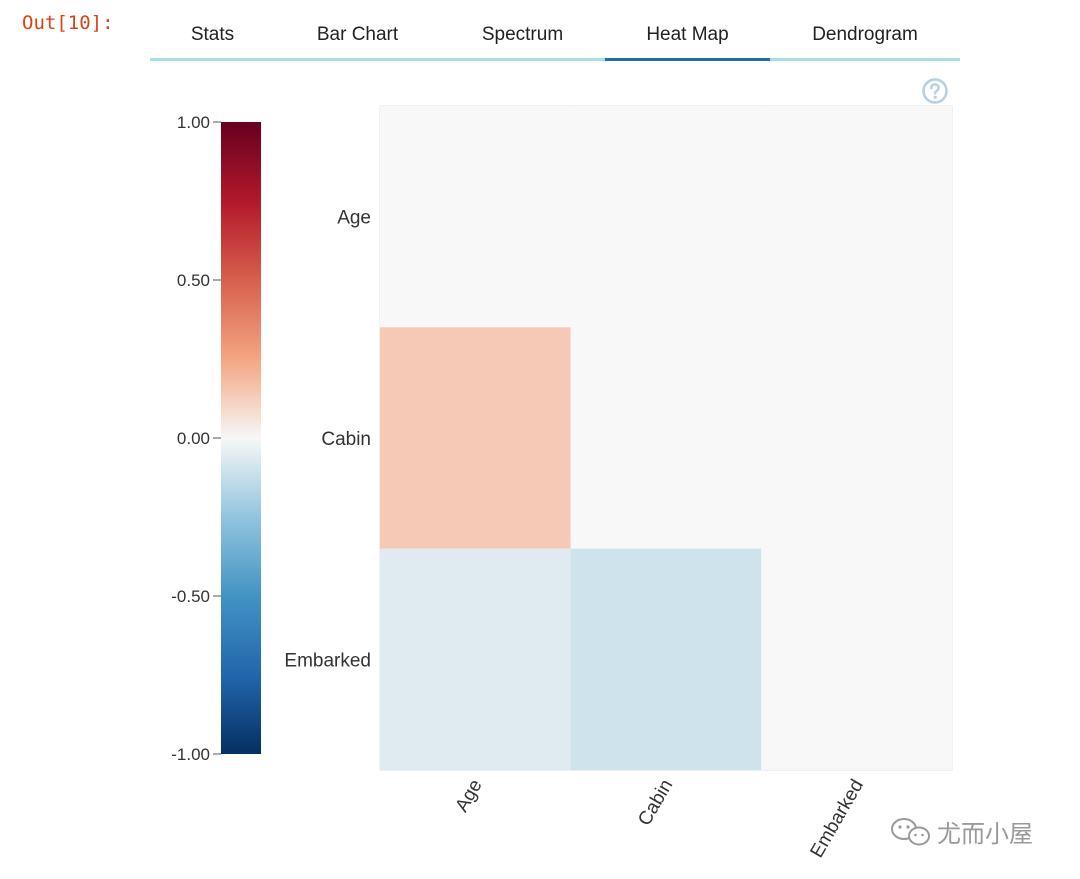 This screenshot has width=1080, height=879. Describe the element at coordinates (357, 34) in the screenshot. I see `tab-bar-chart: Bar Chart` at that location.